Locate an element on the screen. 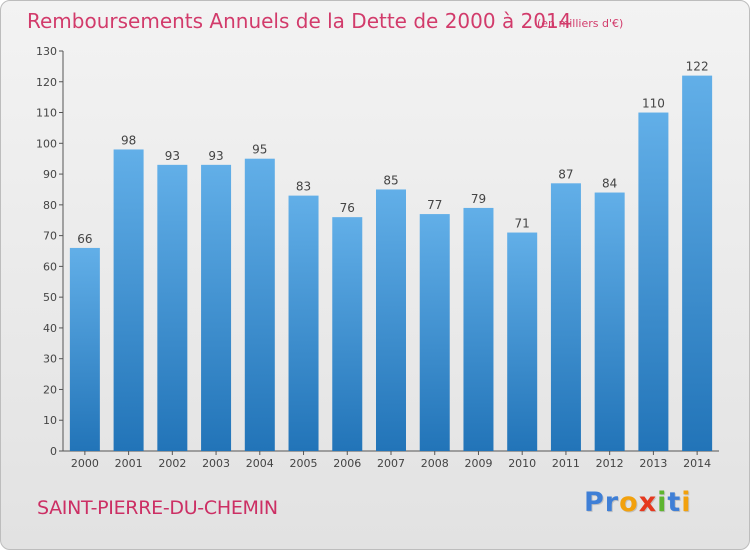 This screenshot has height=550, width=750. y-tick-label: 120 is located at coordinates (46, 82).